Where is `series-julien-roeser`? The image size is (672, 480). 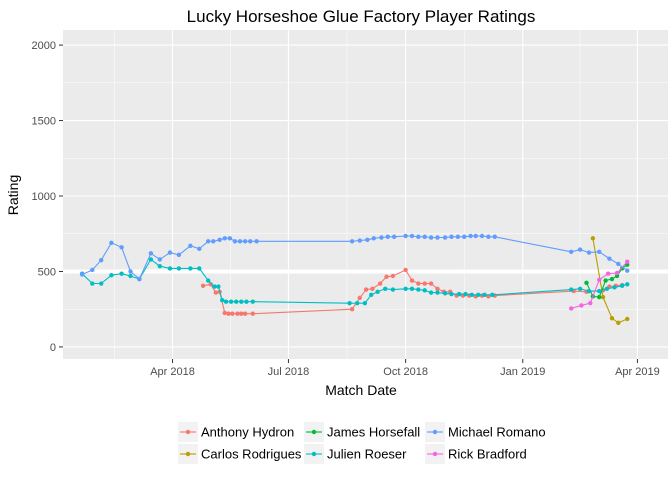
series-julien-roeser is located at coordinates (354, 281).